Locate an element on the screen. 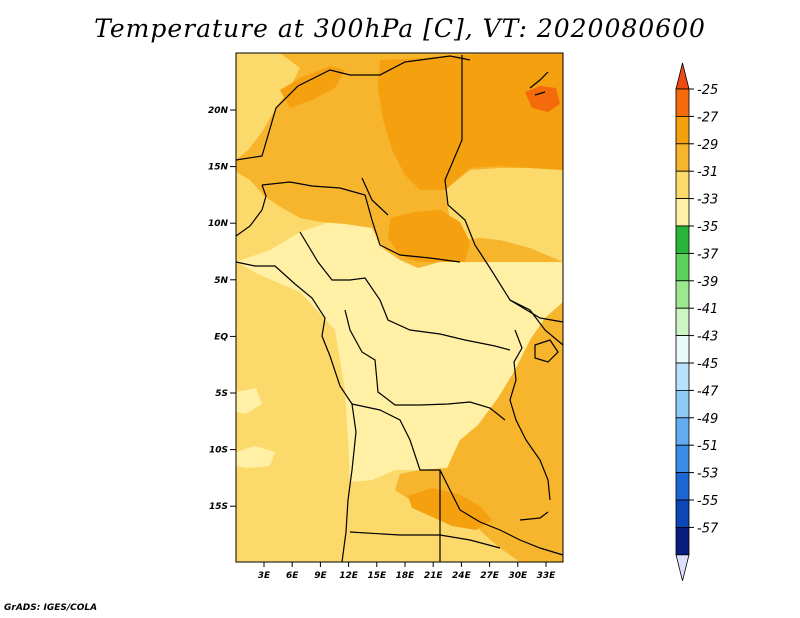 The image size is (800, 618). great-lakes is located at coordinates (530, 415).